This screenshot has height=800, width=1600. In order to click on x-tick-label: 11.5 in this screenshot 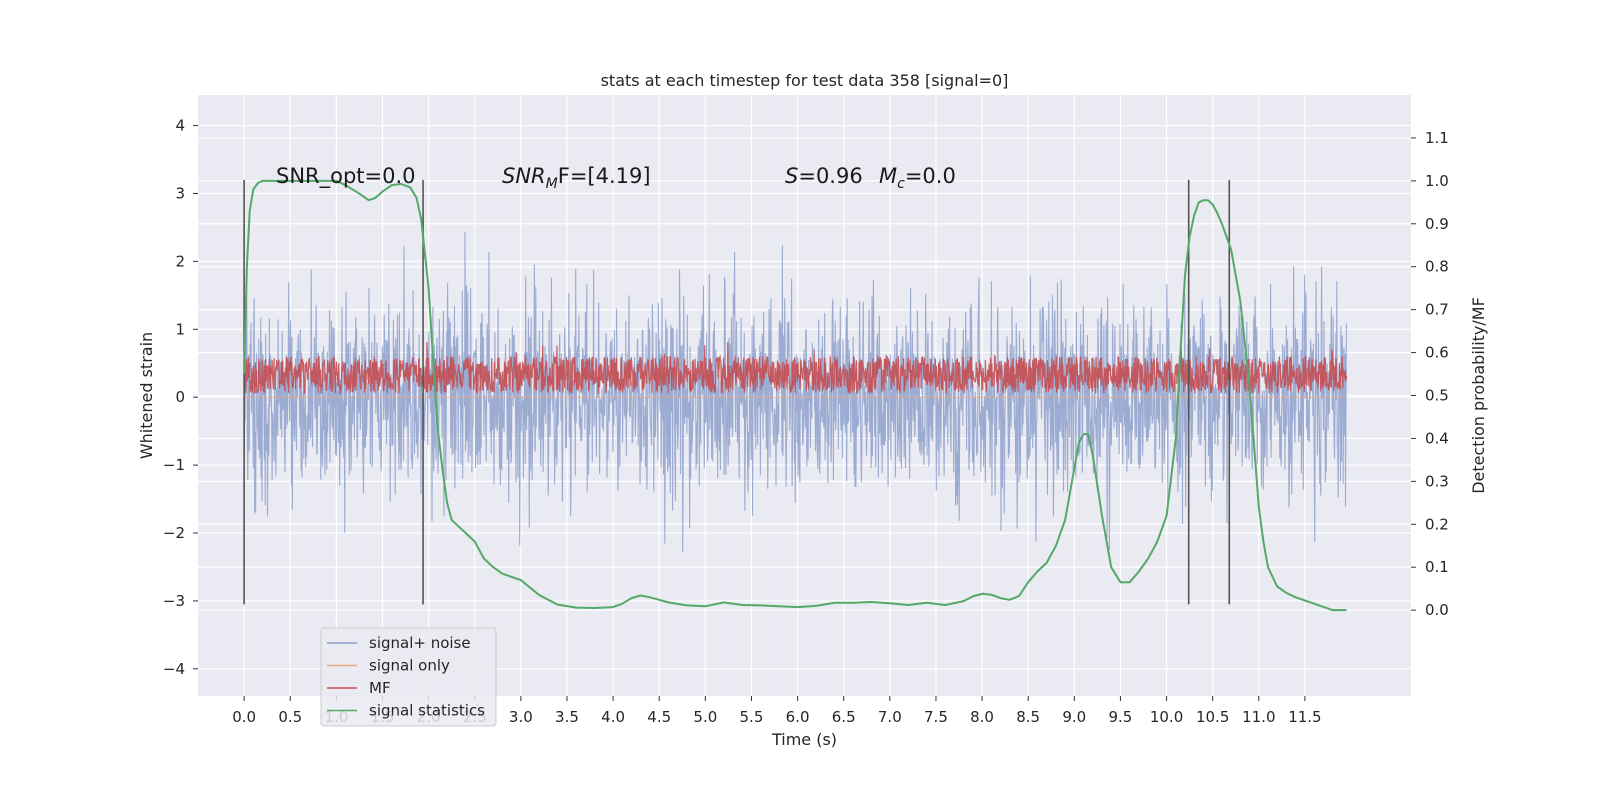, I will do `click(1304, 717)`.